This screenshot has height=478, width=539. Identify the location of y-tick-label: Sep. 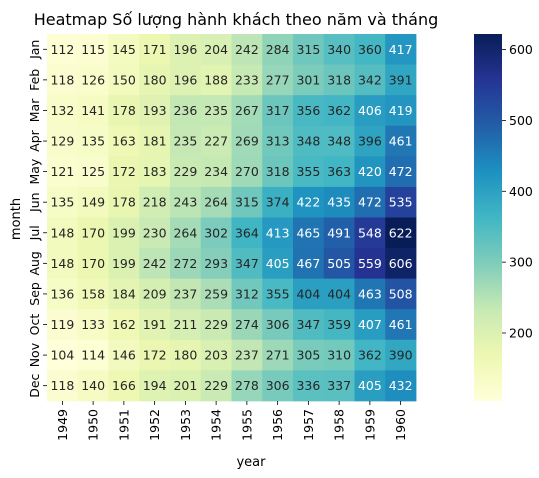
(34, 294).